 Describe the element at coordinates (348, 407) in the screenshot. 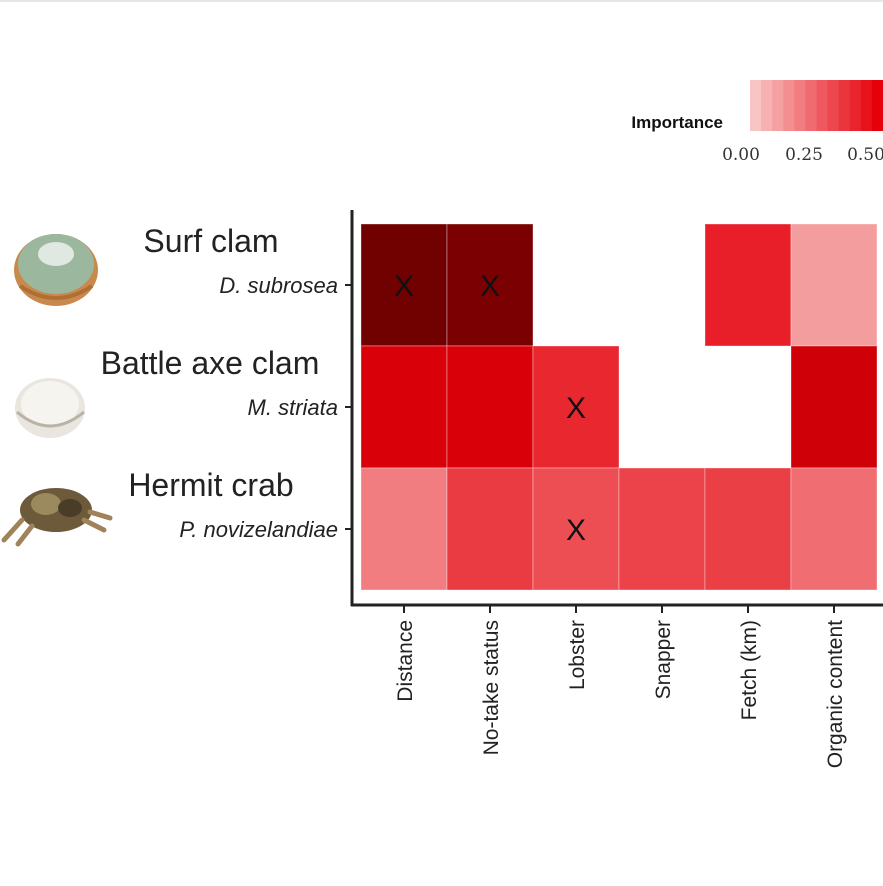

I see `y-axis-ticks` at that location.